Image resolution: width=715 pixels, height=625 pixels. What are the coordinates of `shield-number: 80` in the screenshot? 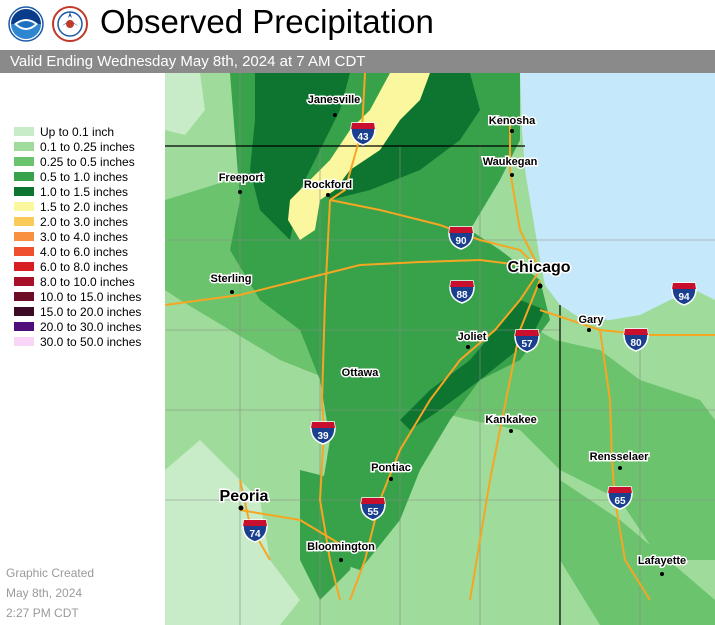 It's located at (636, 343).